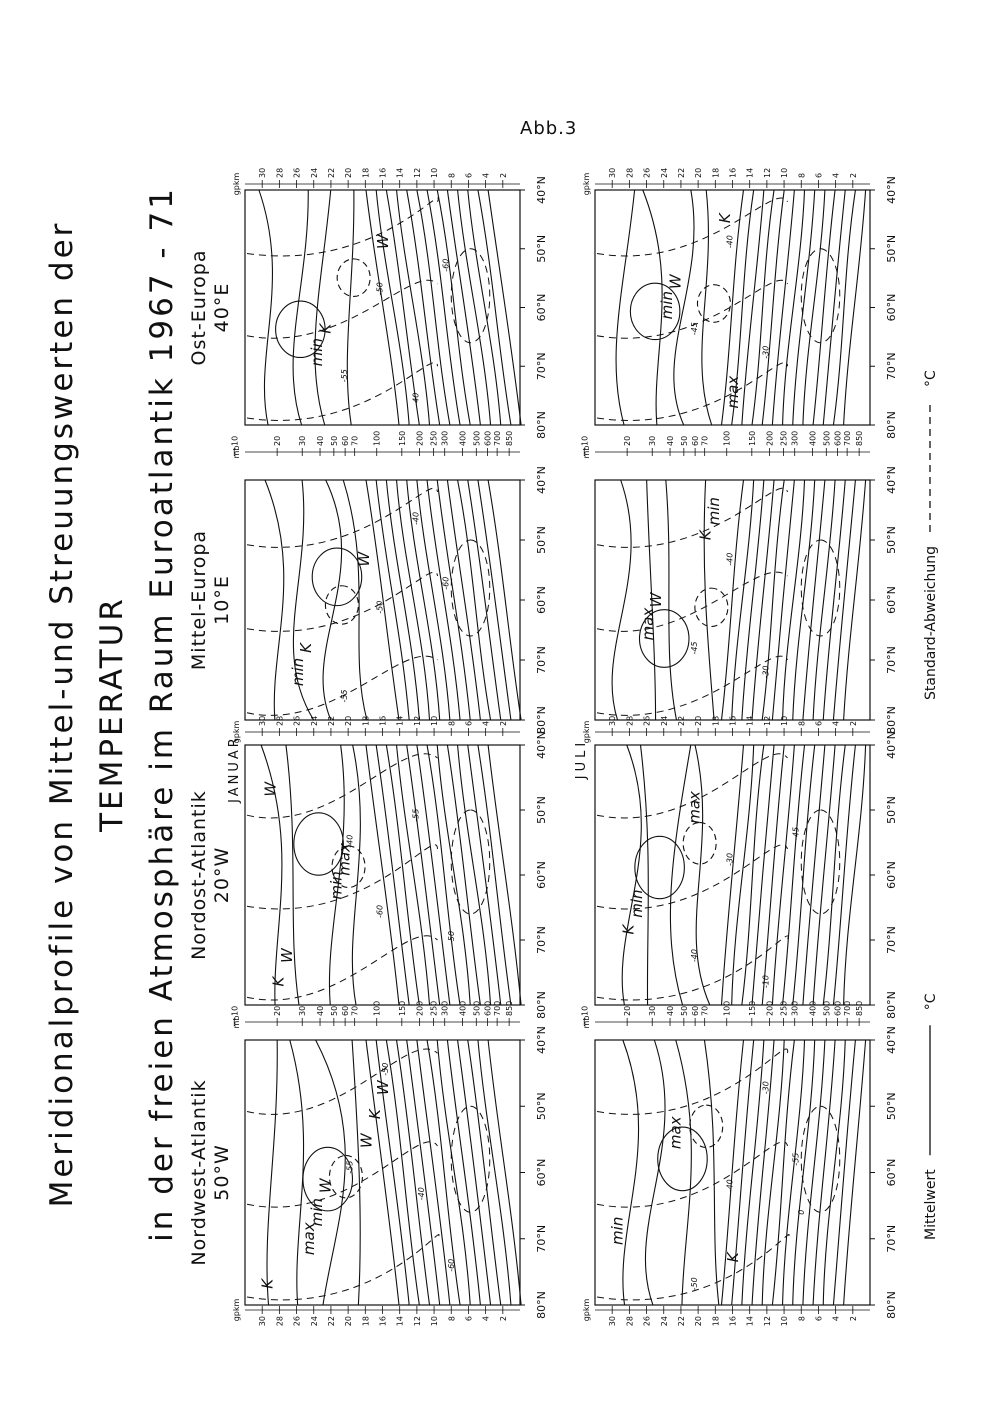  What do you see at coordinates (581, 759) in the screenshot?
I see `season-label: JULI` at bounding box center [581, 759].